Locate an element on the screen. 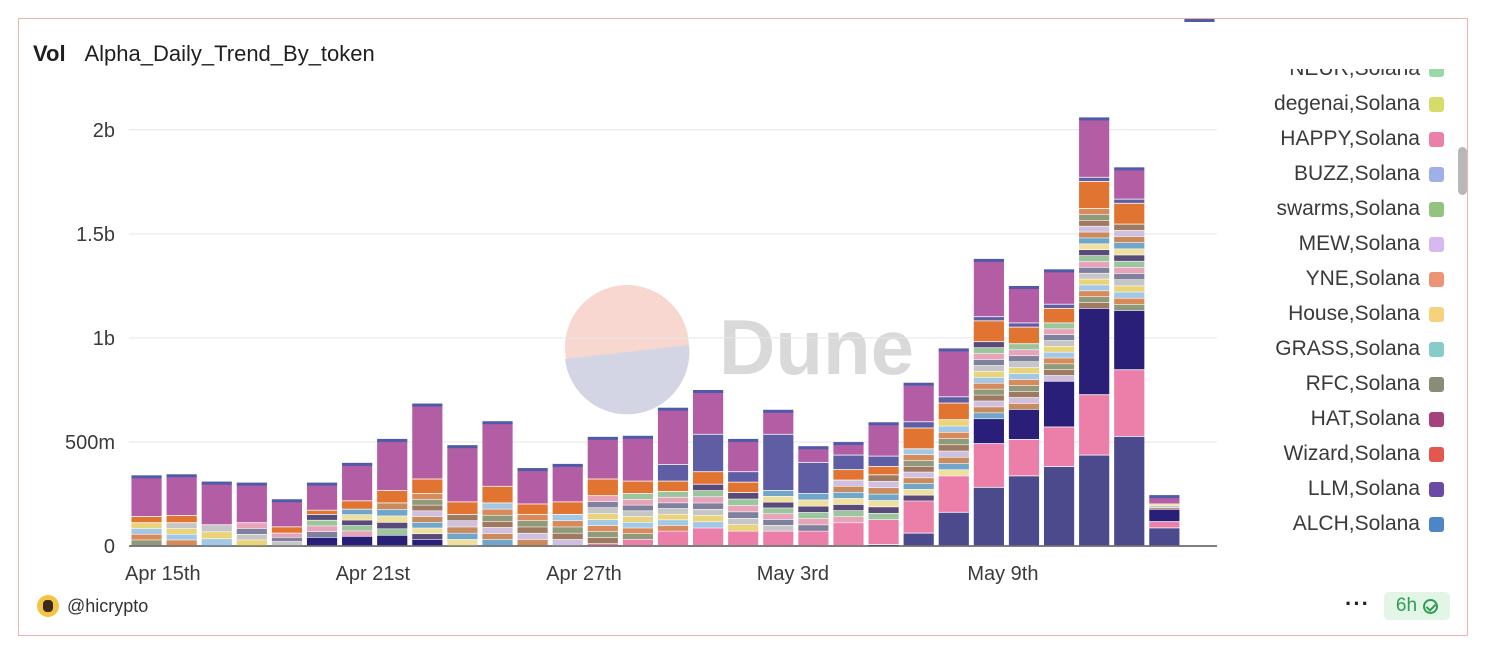 This screenshot has height=650, width=1485. footer-author: @hicrypto is located at coordinates (92, 606).